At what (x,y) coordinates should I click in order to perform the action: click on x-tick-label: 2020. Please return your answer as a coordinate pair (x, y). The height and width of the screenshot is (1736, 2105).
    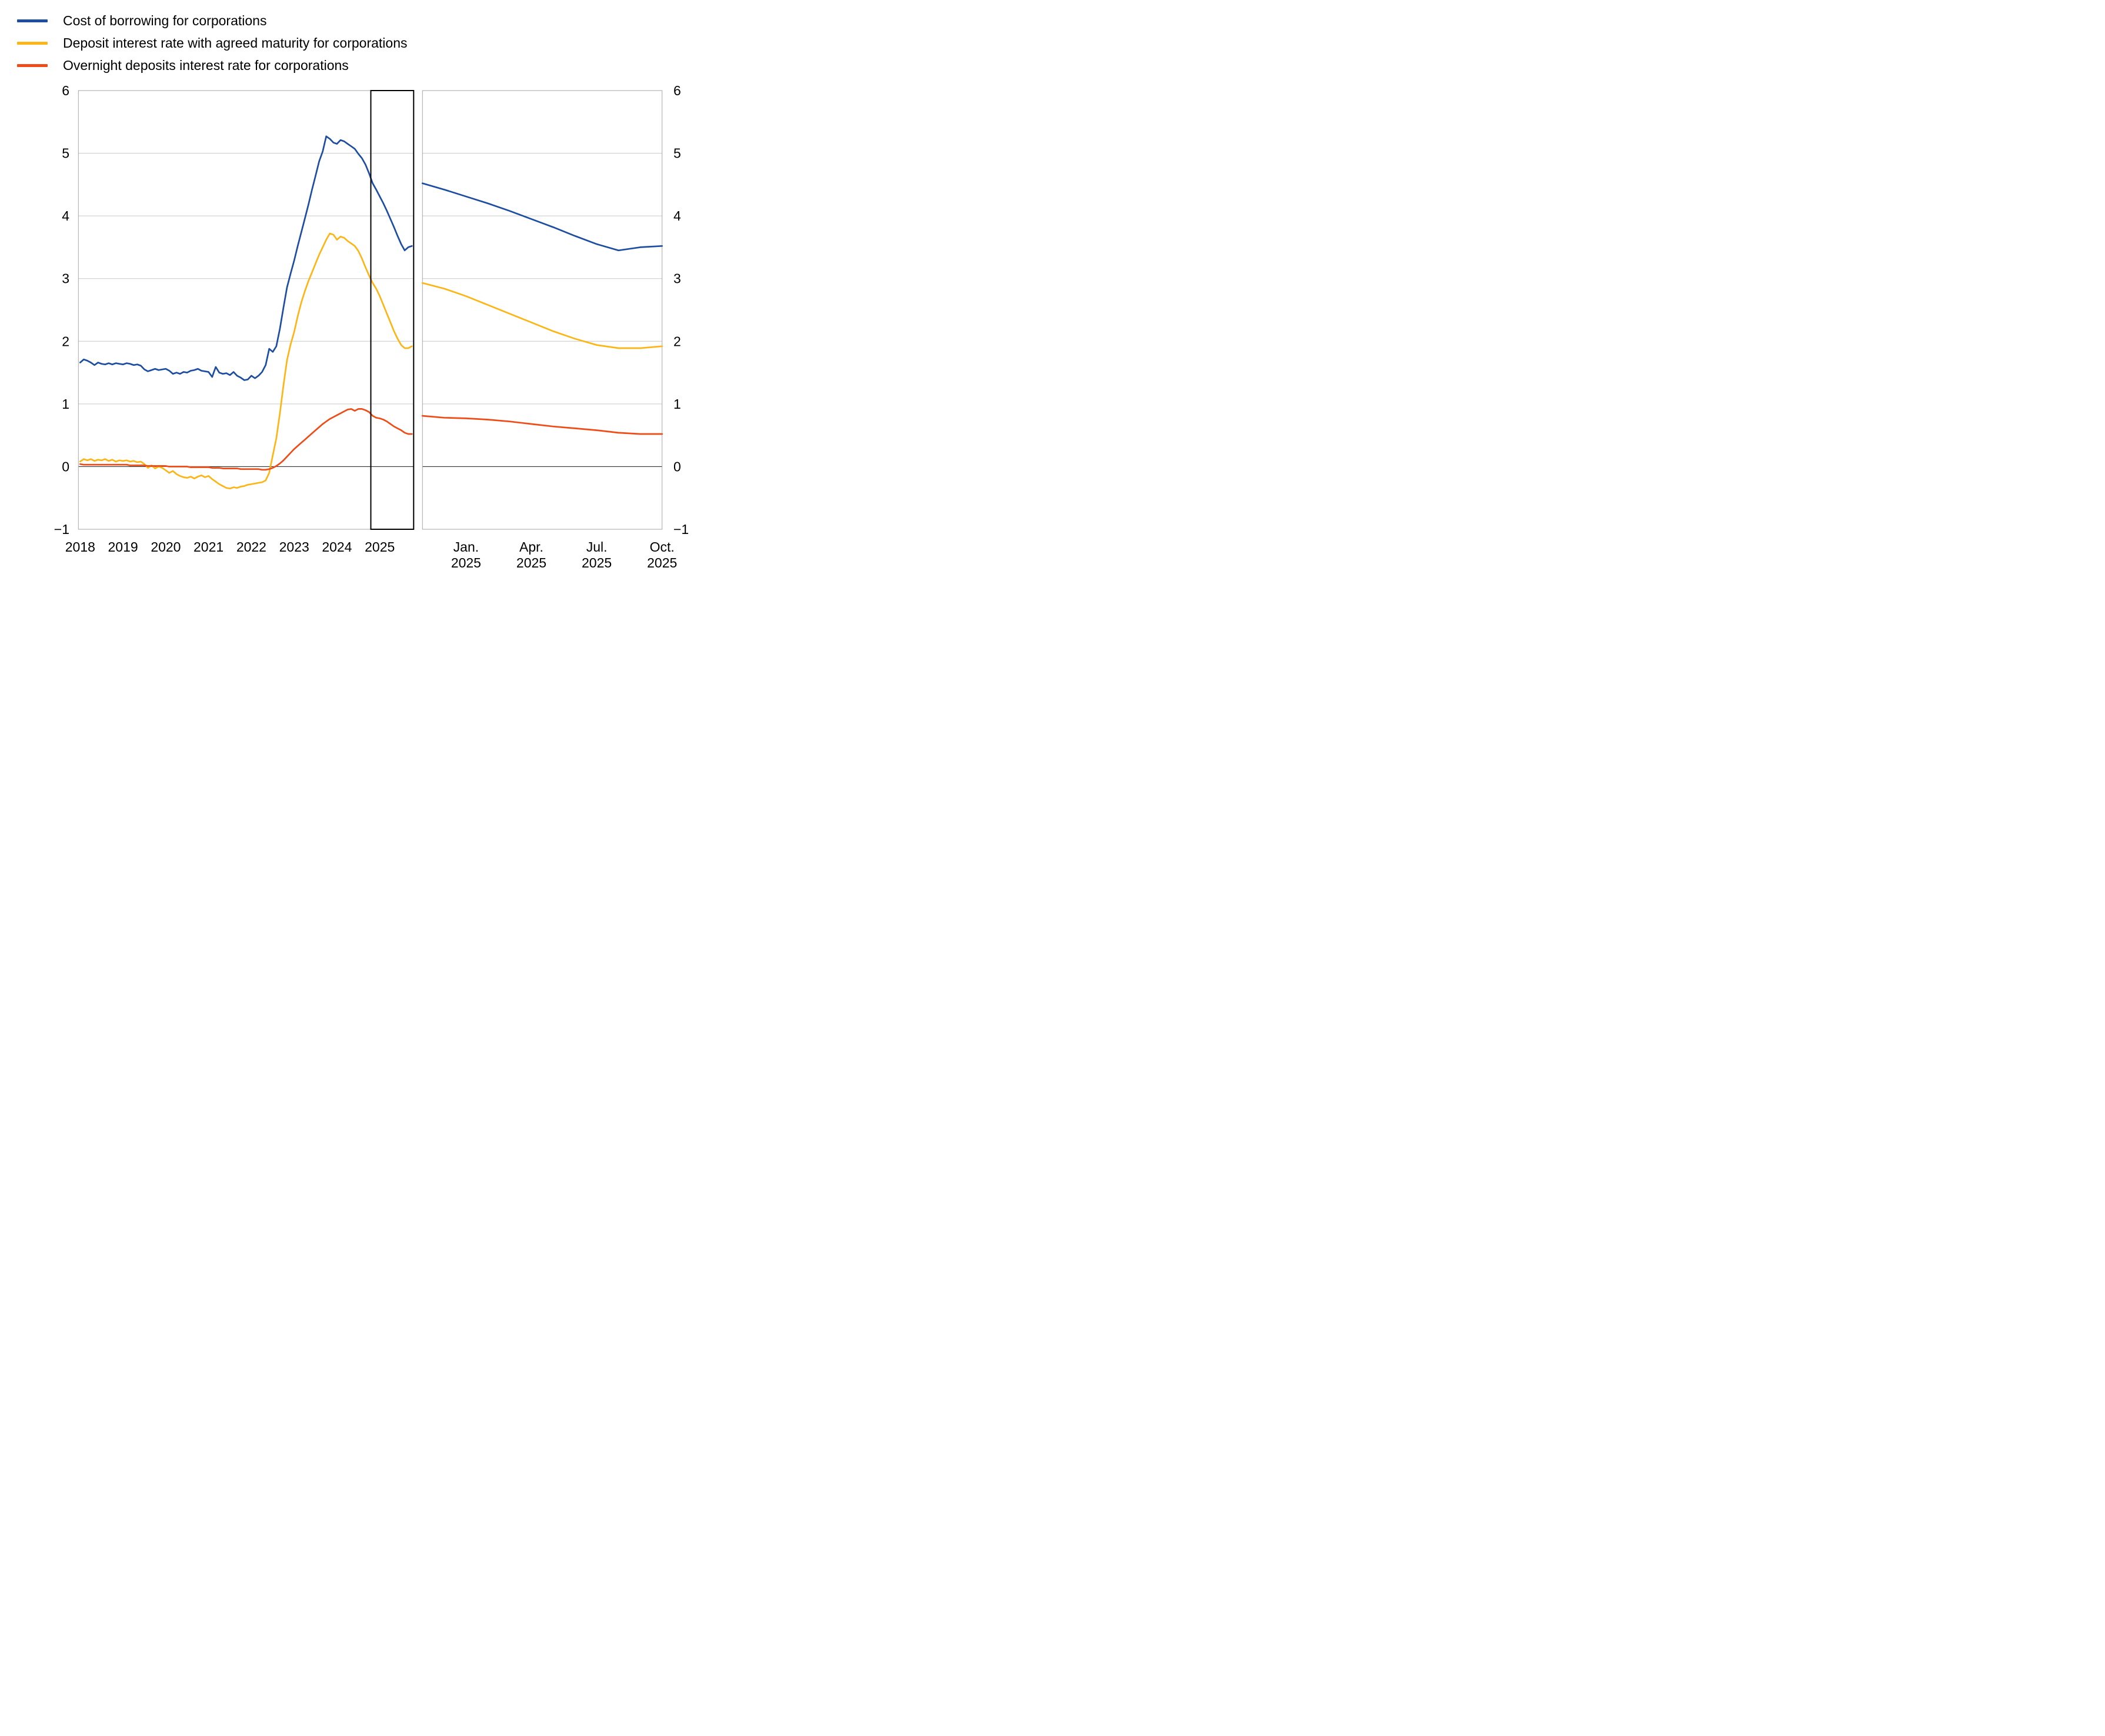
    Looking at the image, I should click on (166, 547).